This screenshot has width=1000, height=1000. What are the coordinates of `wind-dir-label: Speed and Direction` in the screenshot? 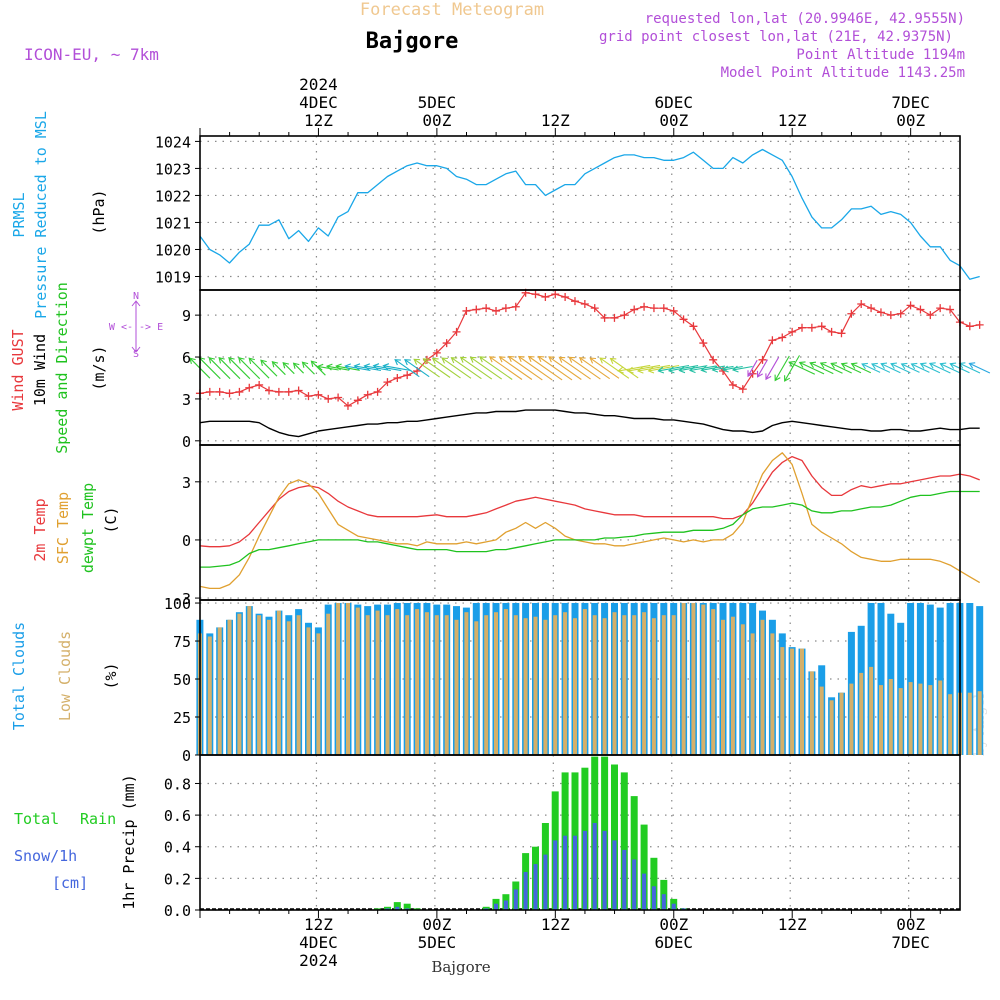 It's located at (62, 368).